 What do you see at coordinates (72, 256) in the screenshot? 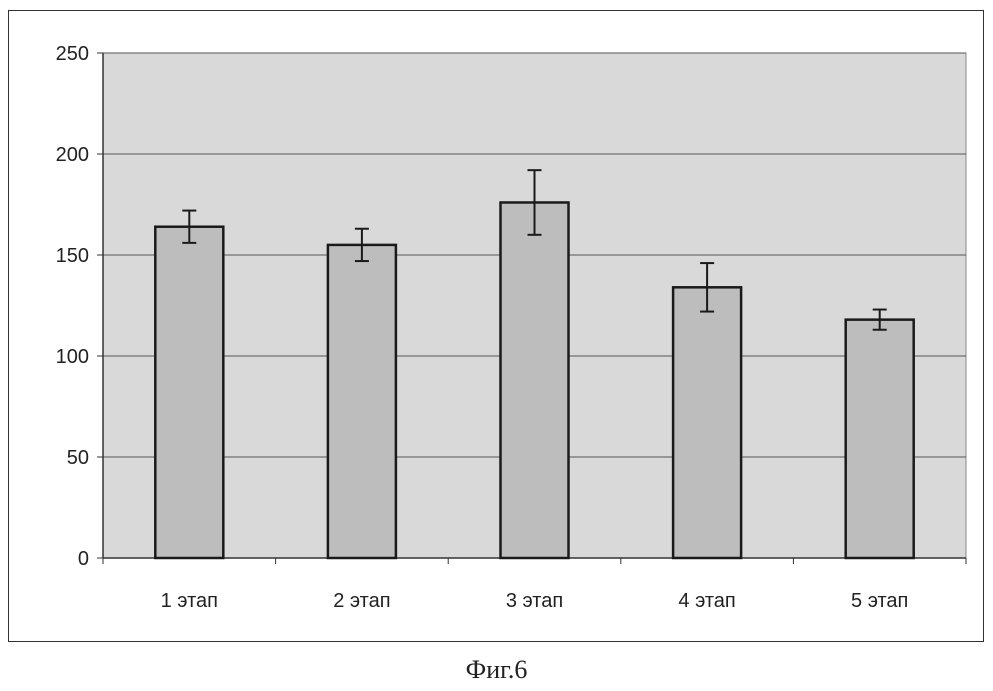
I see `y-tick-label: 150` at bounding box center [72, 256].